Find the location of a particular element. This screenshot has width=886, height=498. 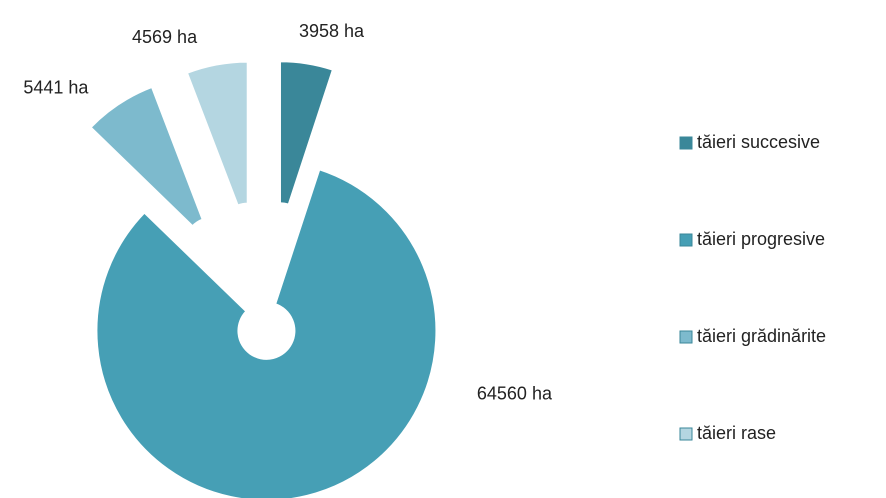

legend-label: tăieri succesive is located at coordinates (758, 142).